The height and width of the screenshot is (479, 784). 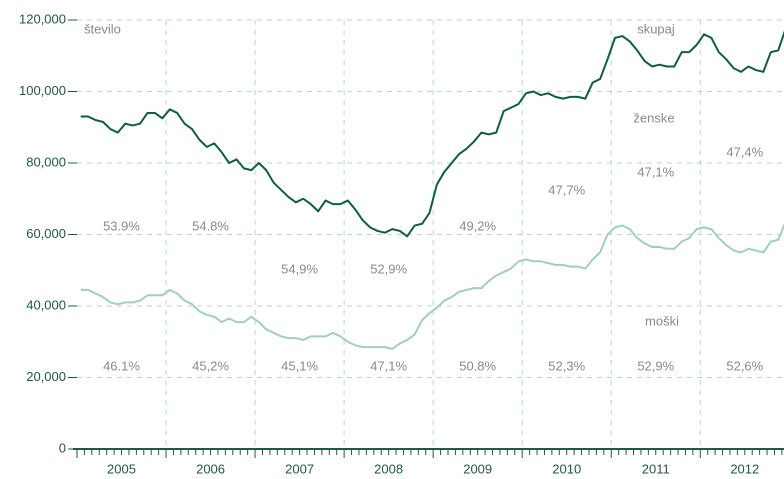 I want to click on x-tick-label: 2011, so click(x=656, y=468).